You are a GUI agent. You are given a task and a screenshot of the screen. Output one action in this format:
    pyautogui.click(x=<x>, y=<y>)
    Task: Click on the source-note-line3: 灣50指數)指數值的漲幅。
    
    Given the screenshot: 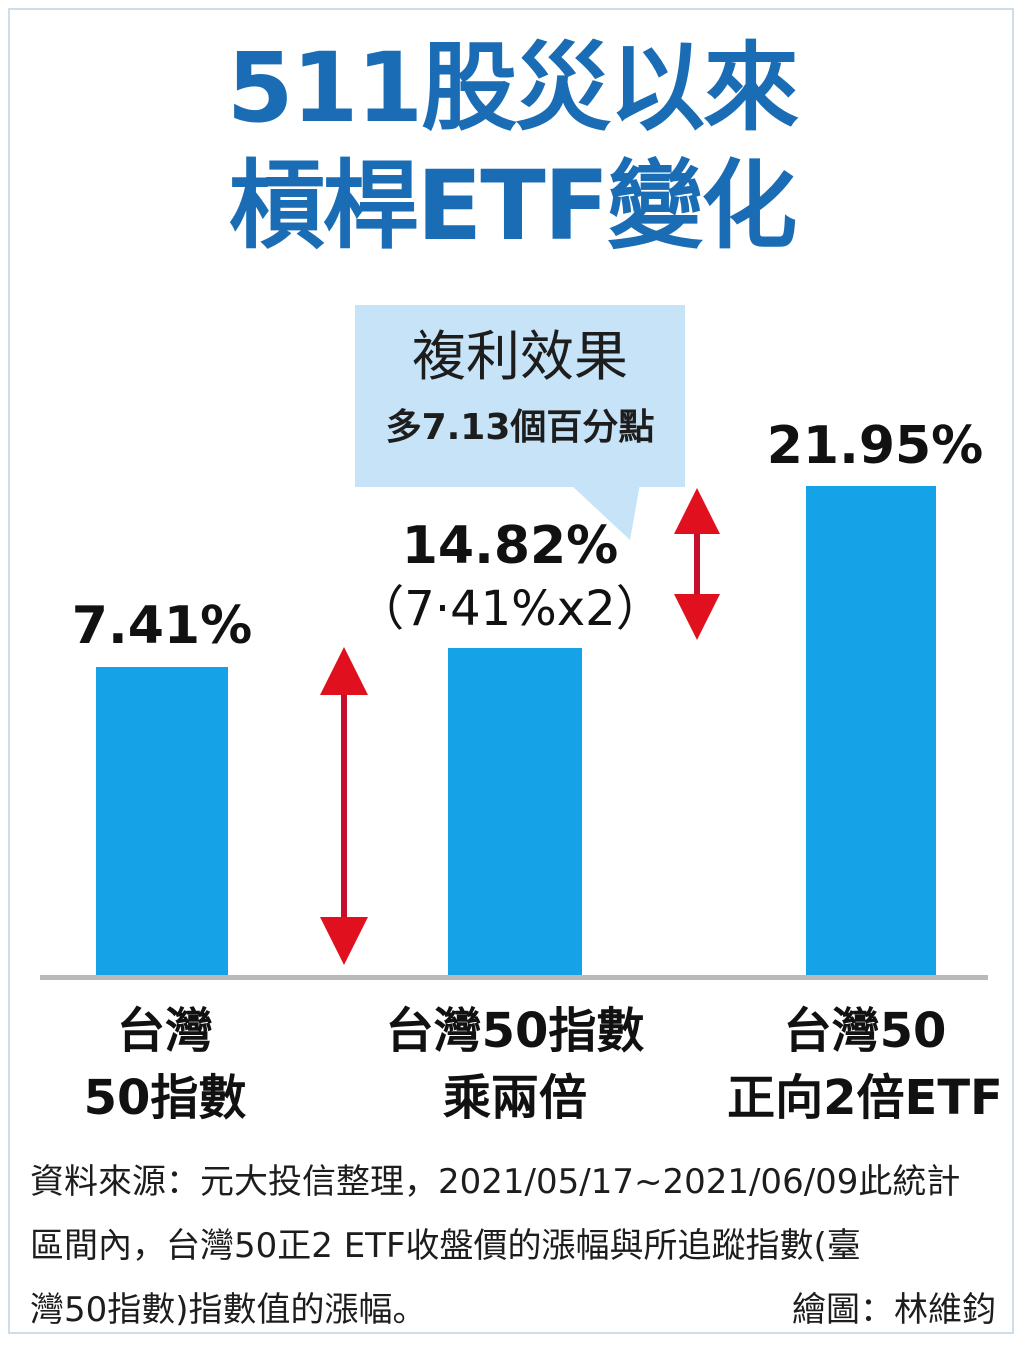 What is the action you would take?
    pyautogui.click(x=228, y=1310)
    